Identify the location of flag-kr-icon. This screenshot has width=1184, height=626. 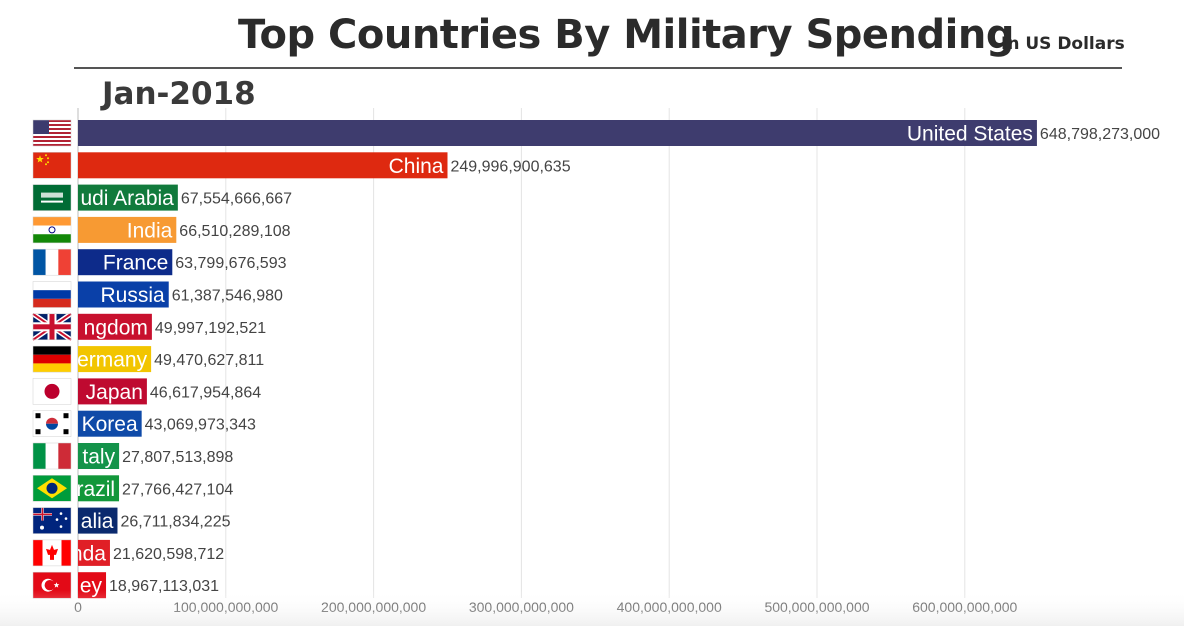
(52, 423).